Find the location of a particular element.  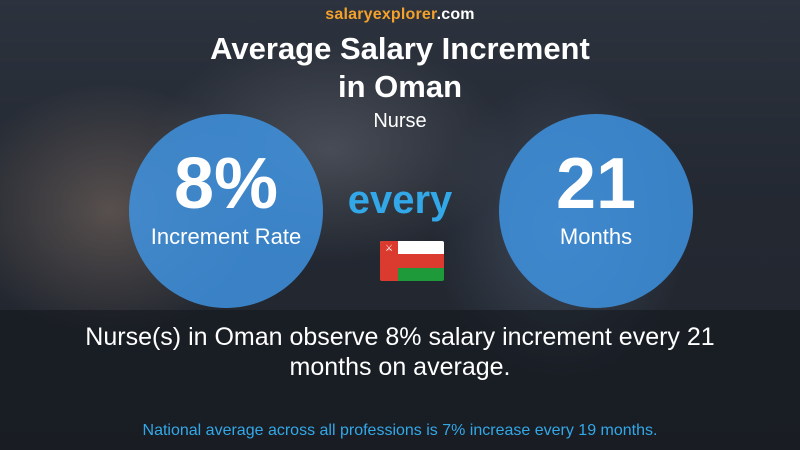

site-logo: salaryexplorer.com is located at coordinates (400, 15).